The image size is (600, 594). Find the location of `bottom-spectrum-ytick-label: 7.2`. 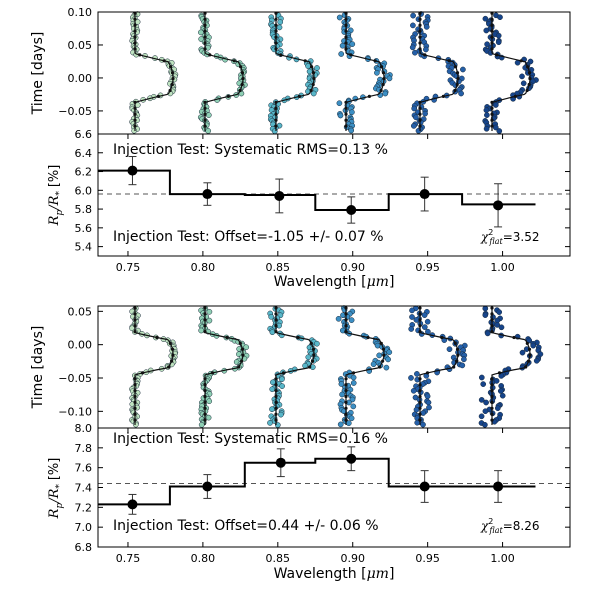

bottom-spectrum-ytick-label: 7.2 is located at coordinates (84, 507).